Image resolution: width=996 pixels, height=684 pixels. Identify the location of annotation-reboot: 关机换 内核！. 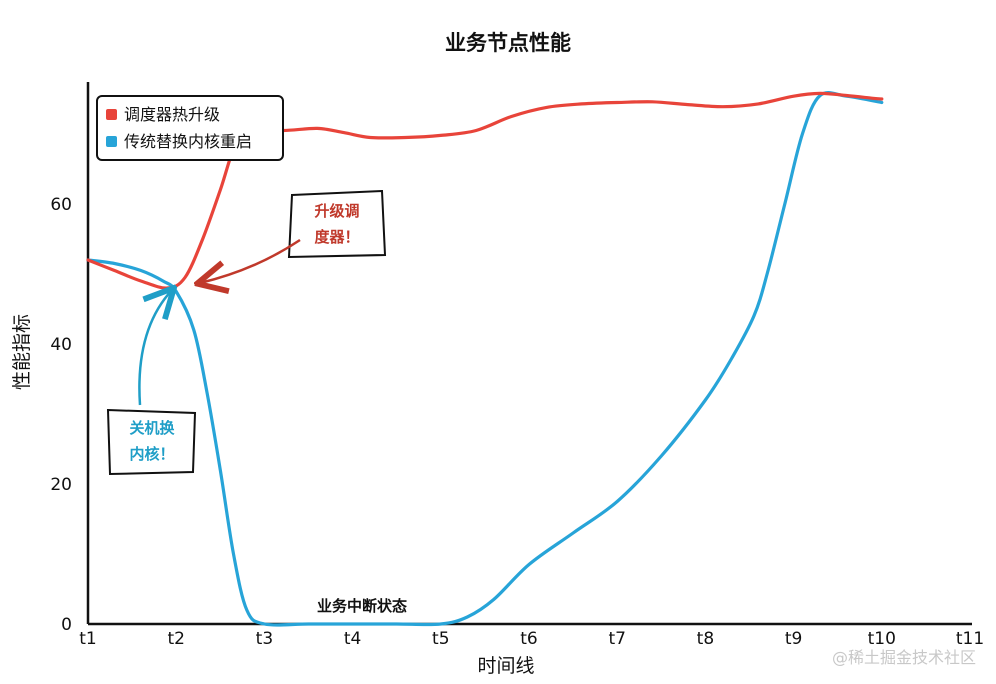
(151, 383).